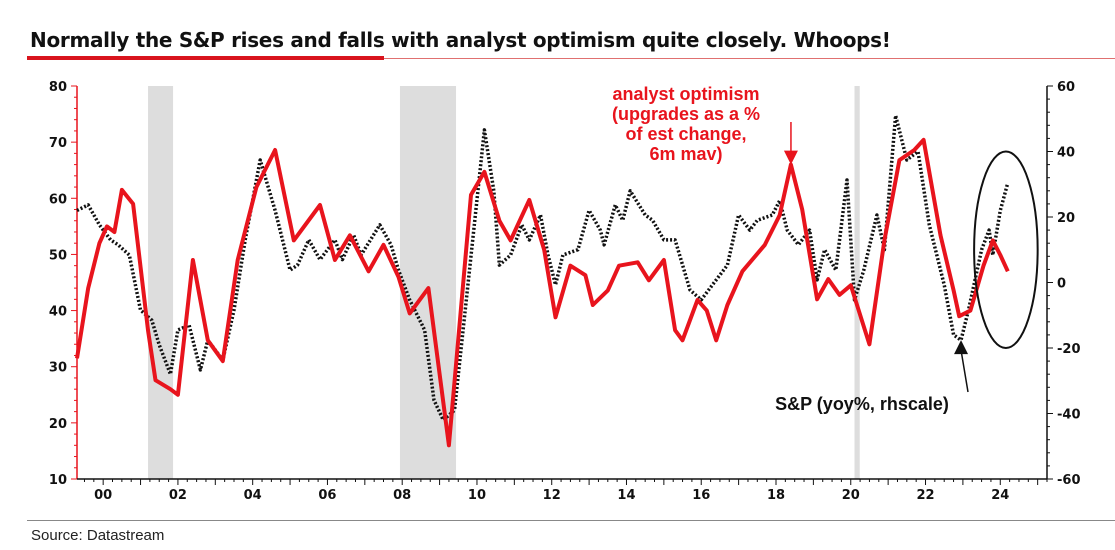 Image resolution: width=1115 pixels, height=550 pixels. Describe the element at coordinates (205, 58) in the screenshot. I see `title-underline-accent` at that location.